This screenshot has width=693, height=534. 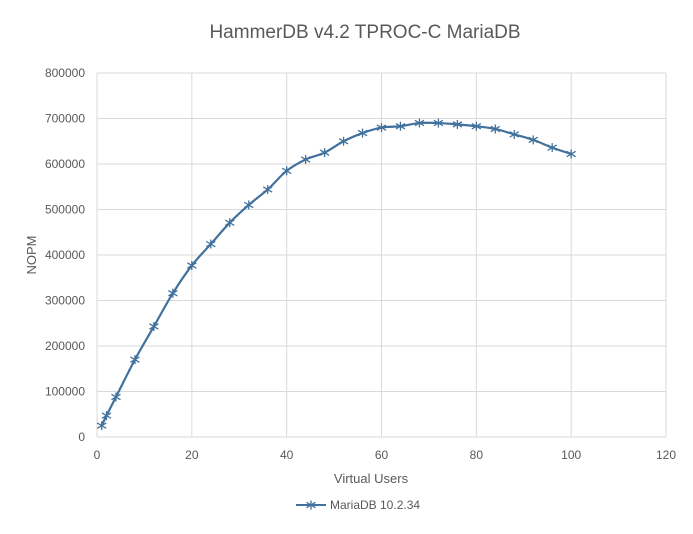 What do you see at coordinates (81, 437) in the screenshot?
I see `y-tick-label: 0` at bounding box center [81, 437].